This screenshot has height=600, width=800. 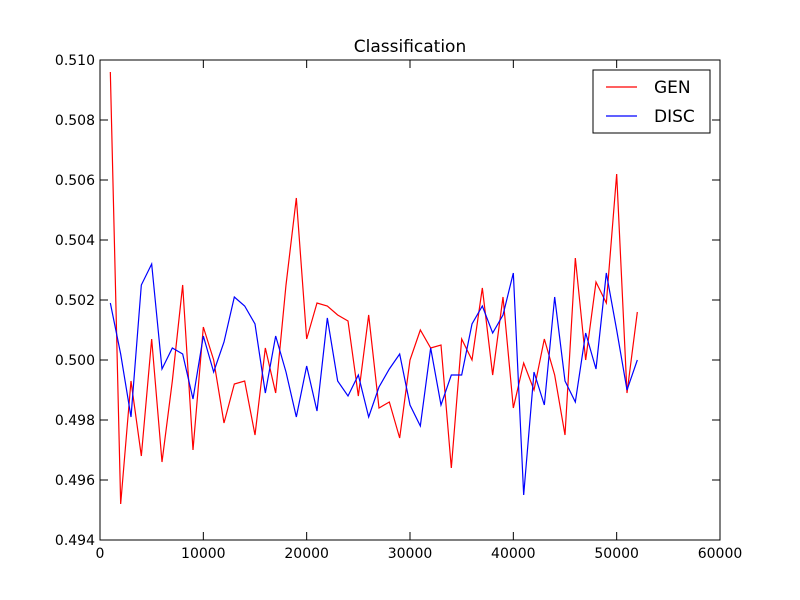 I want to click on x-tick-label: 0, so click(x=100, y=554).